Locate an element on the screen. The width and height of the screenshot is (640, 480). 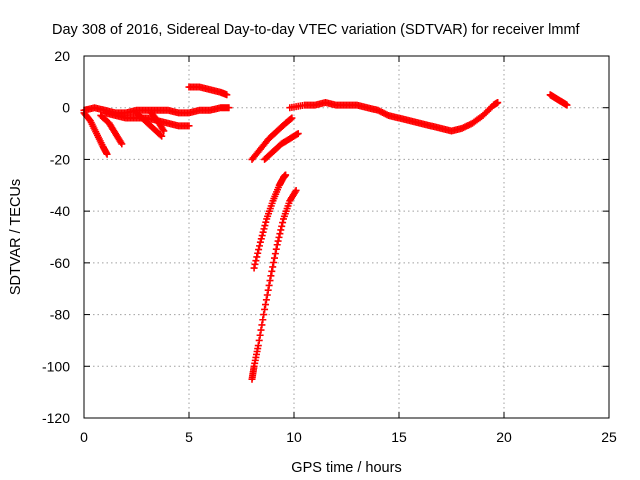
series-arc-i is located at coordinates (281, 146).